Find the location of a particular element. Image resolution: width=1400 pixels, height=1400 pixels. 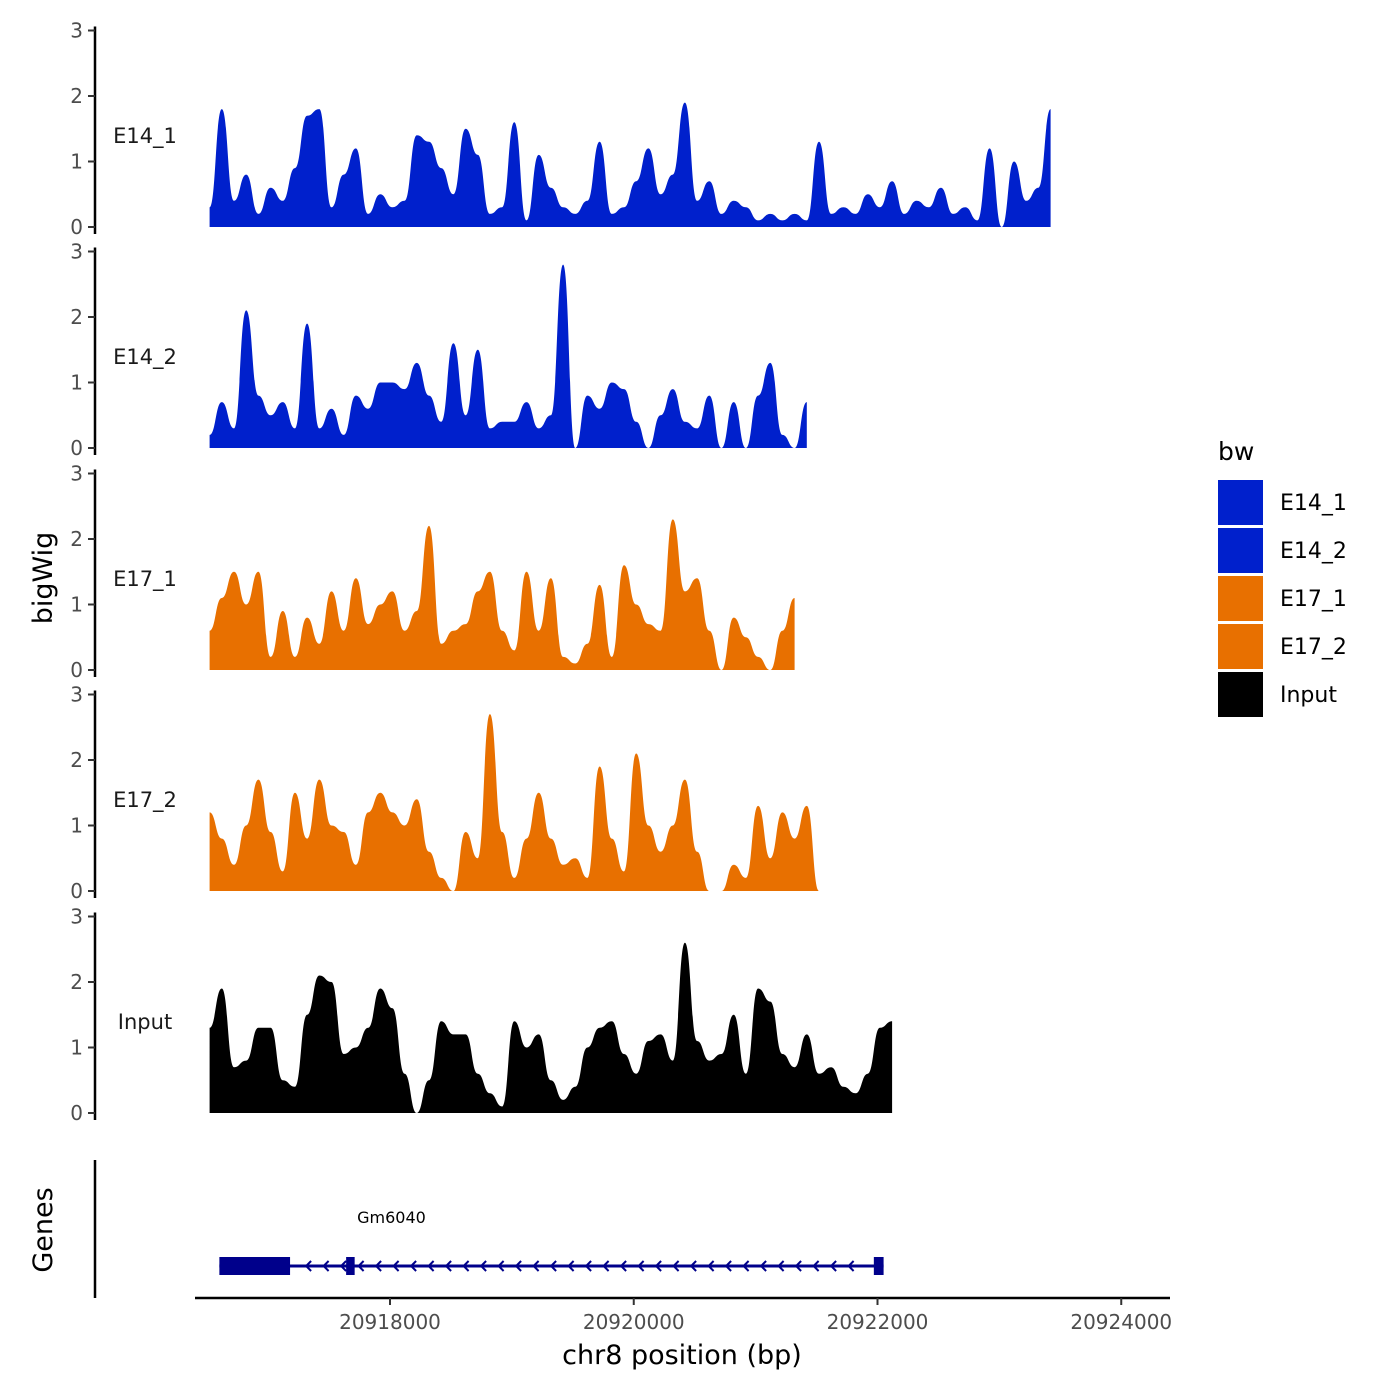

track-e14-2: 0 1 2 3 E14_2 is located at coordinates (438, 350).